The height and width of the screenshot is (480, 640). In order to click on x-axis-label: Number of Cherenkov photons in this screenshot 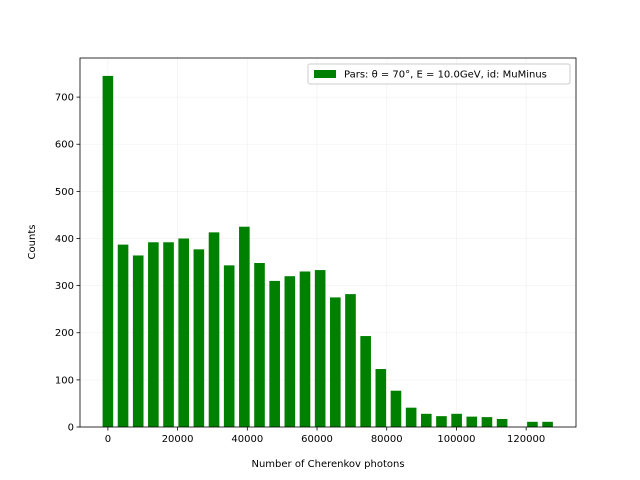, I will do `click(327, 464)`.